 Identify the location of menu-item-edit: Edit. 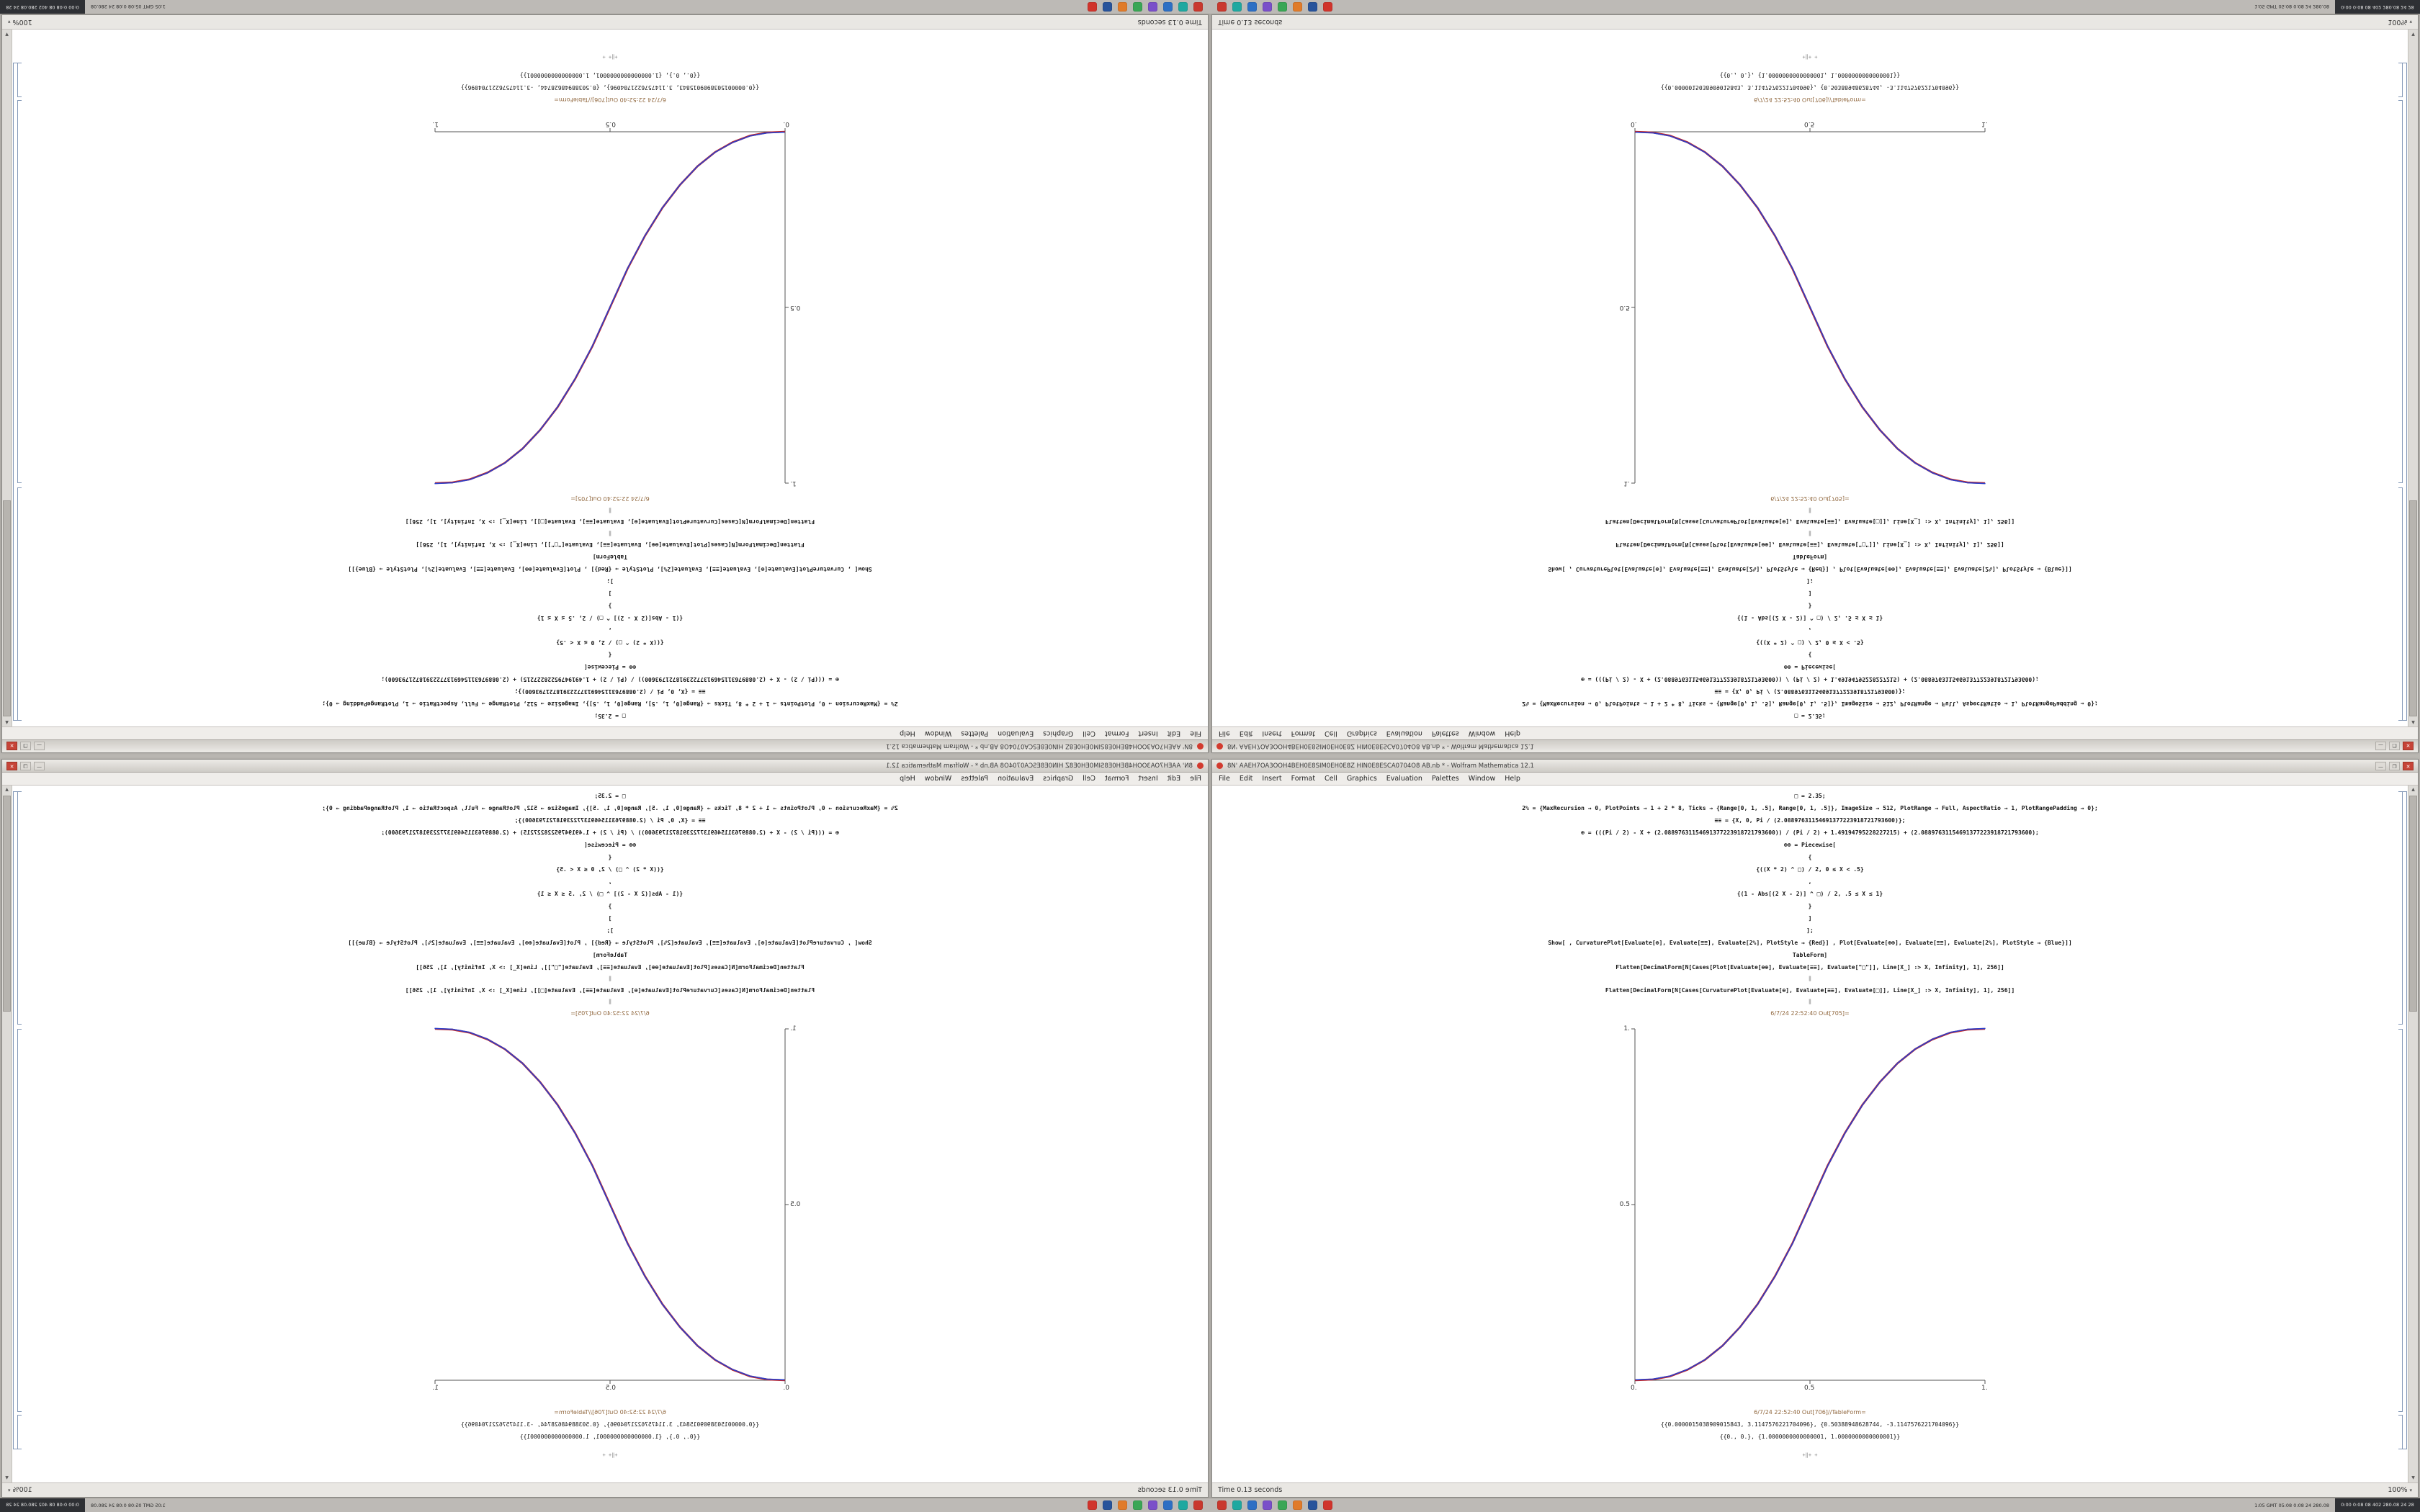
(1174, 779).